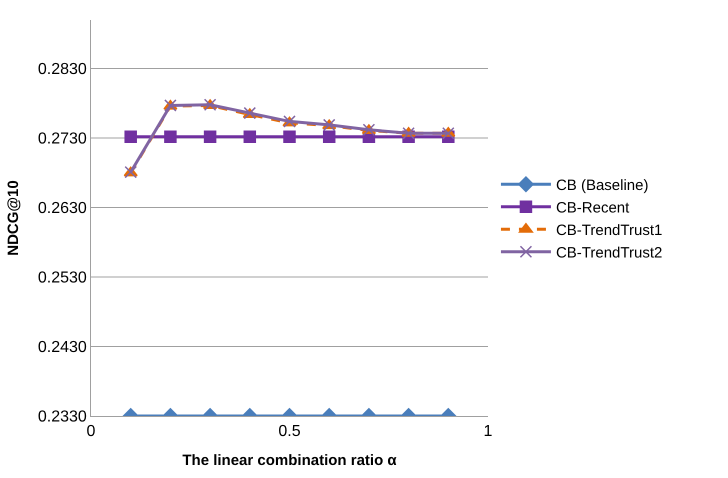 The height and width of the screenshot is (478, 728). What do you see at coordinates (62, 417) in the screenshot?
I see `y-tick-label: 0.2330` at bounding box center [62, 417].